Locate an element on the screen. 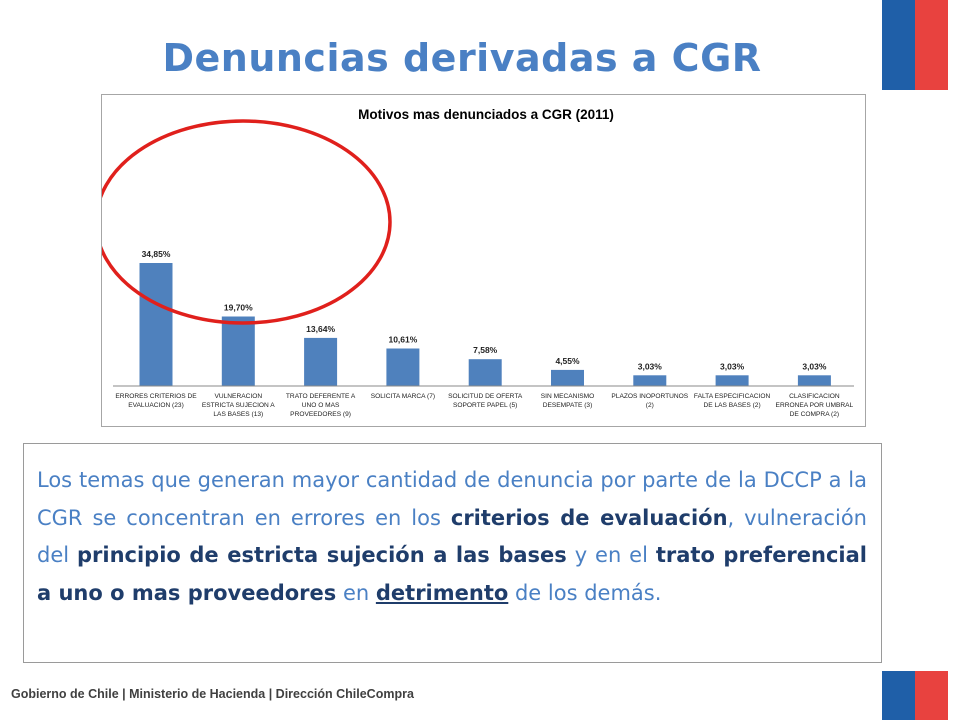 This screenshot has width=960, height=720. flag-stripes-bottom is located at coordinates (915, 695).